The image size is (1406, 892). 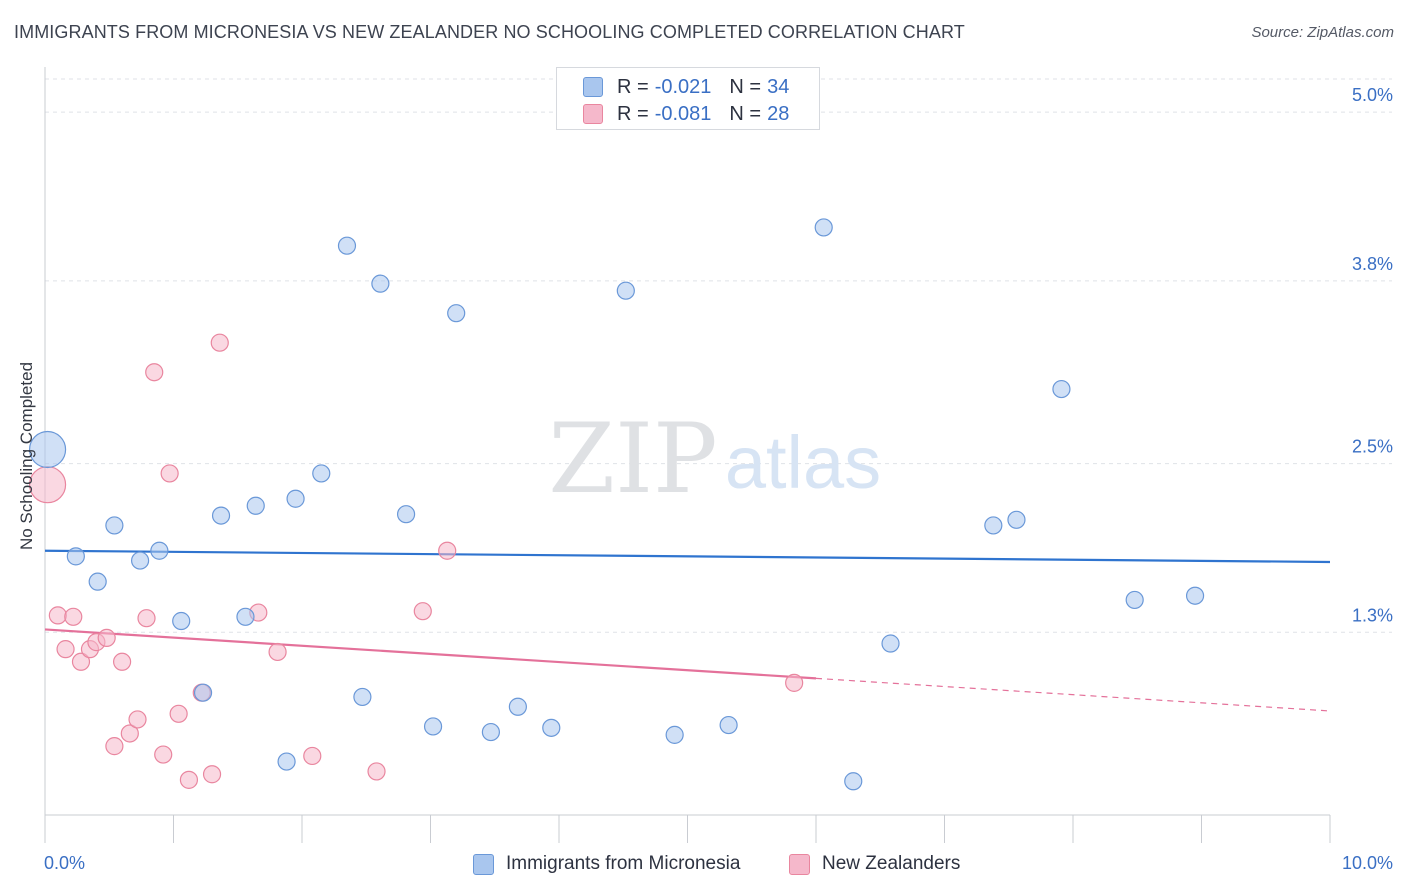 I want to click on x-tick-label-min: 0.0%, so click(x=64, y=863).